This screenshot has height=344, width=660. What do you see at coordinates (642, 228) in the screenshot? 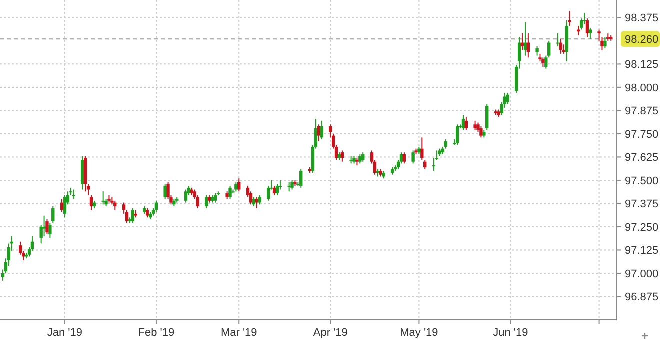
I see `y-tick-label: 97.250` at bounding box center [642, 228].